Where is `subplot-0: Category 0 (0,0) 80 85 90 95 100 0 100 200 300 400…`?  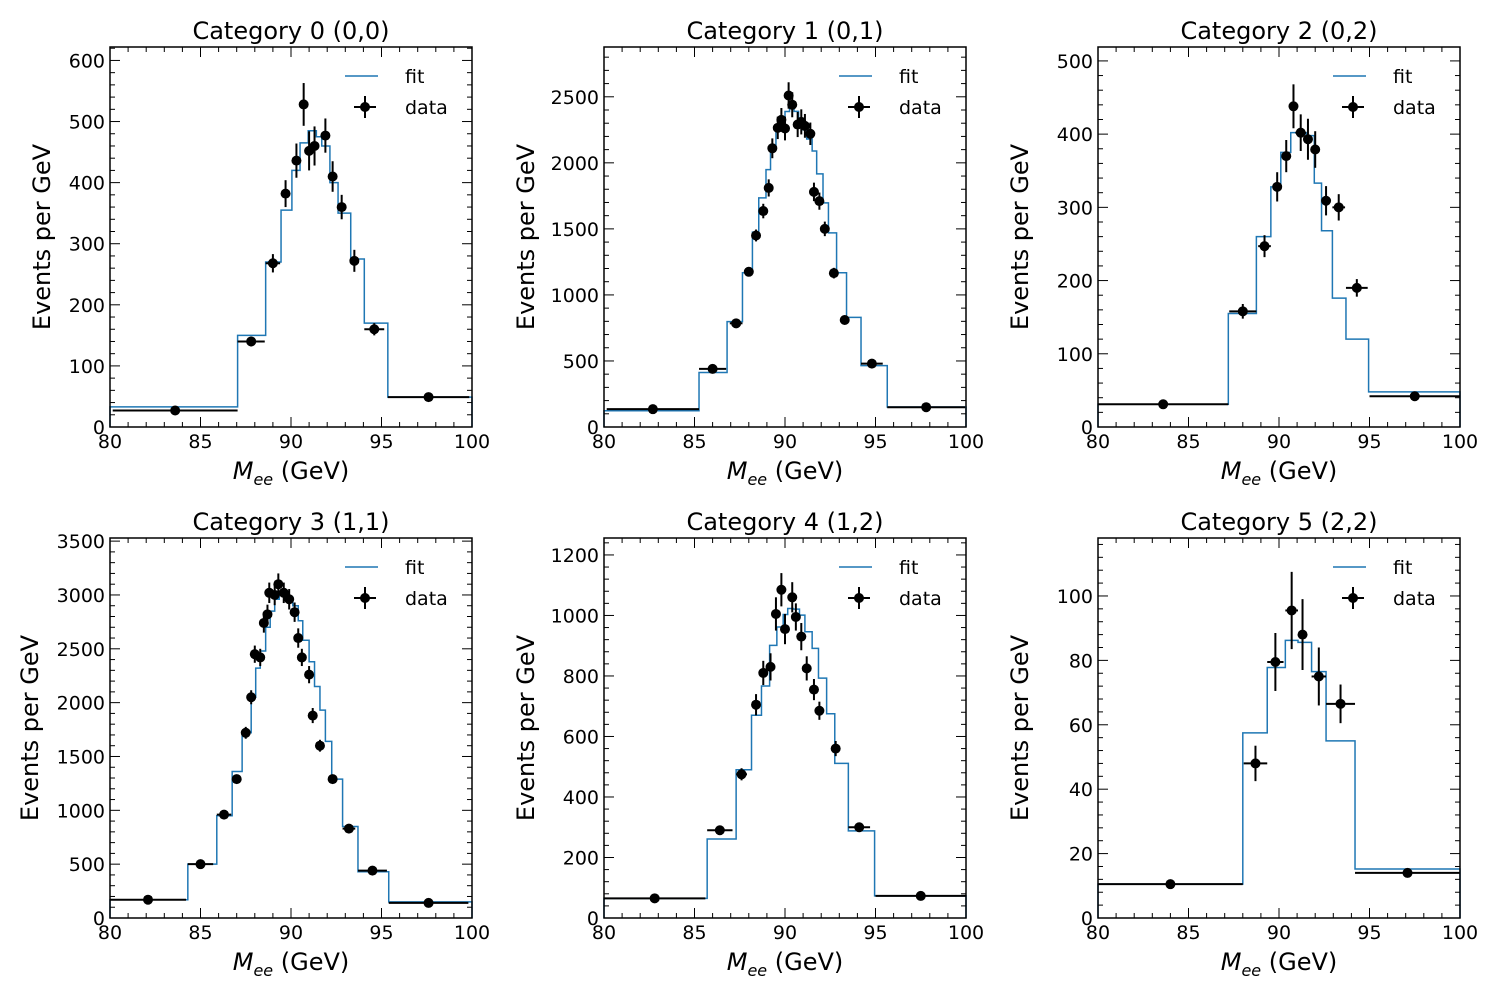 subplot-0: Category 0 (0,0) 80 85 90 95 100 0 100 200 300 400… is located at coordinates (259, 253).